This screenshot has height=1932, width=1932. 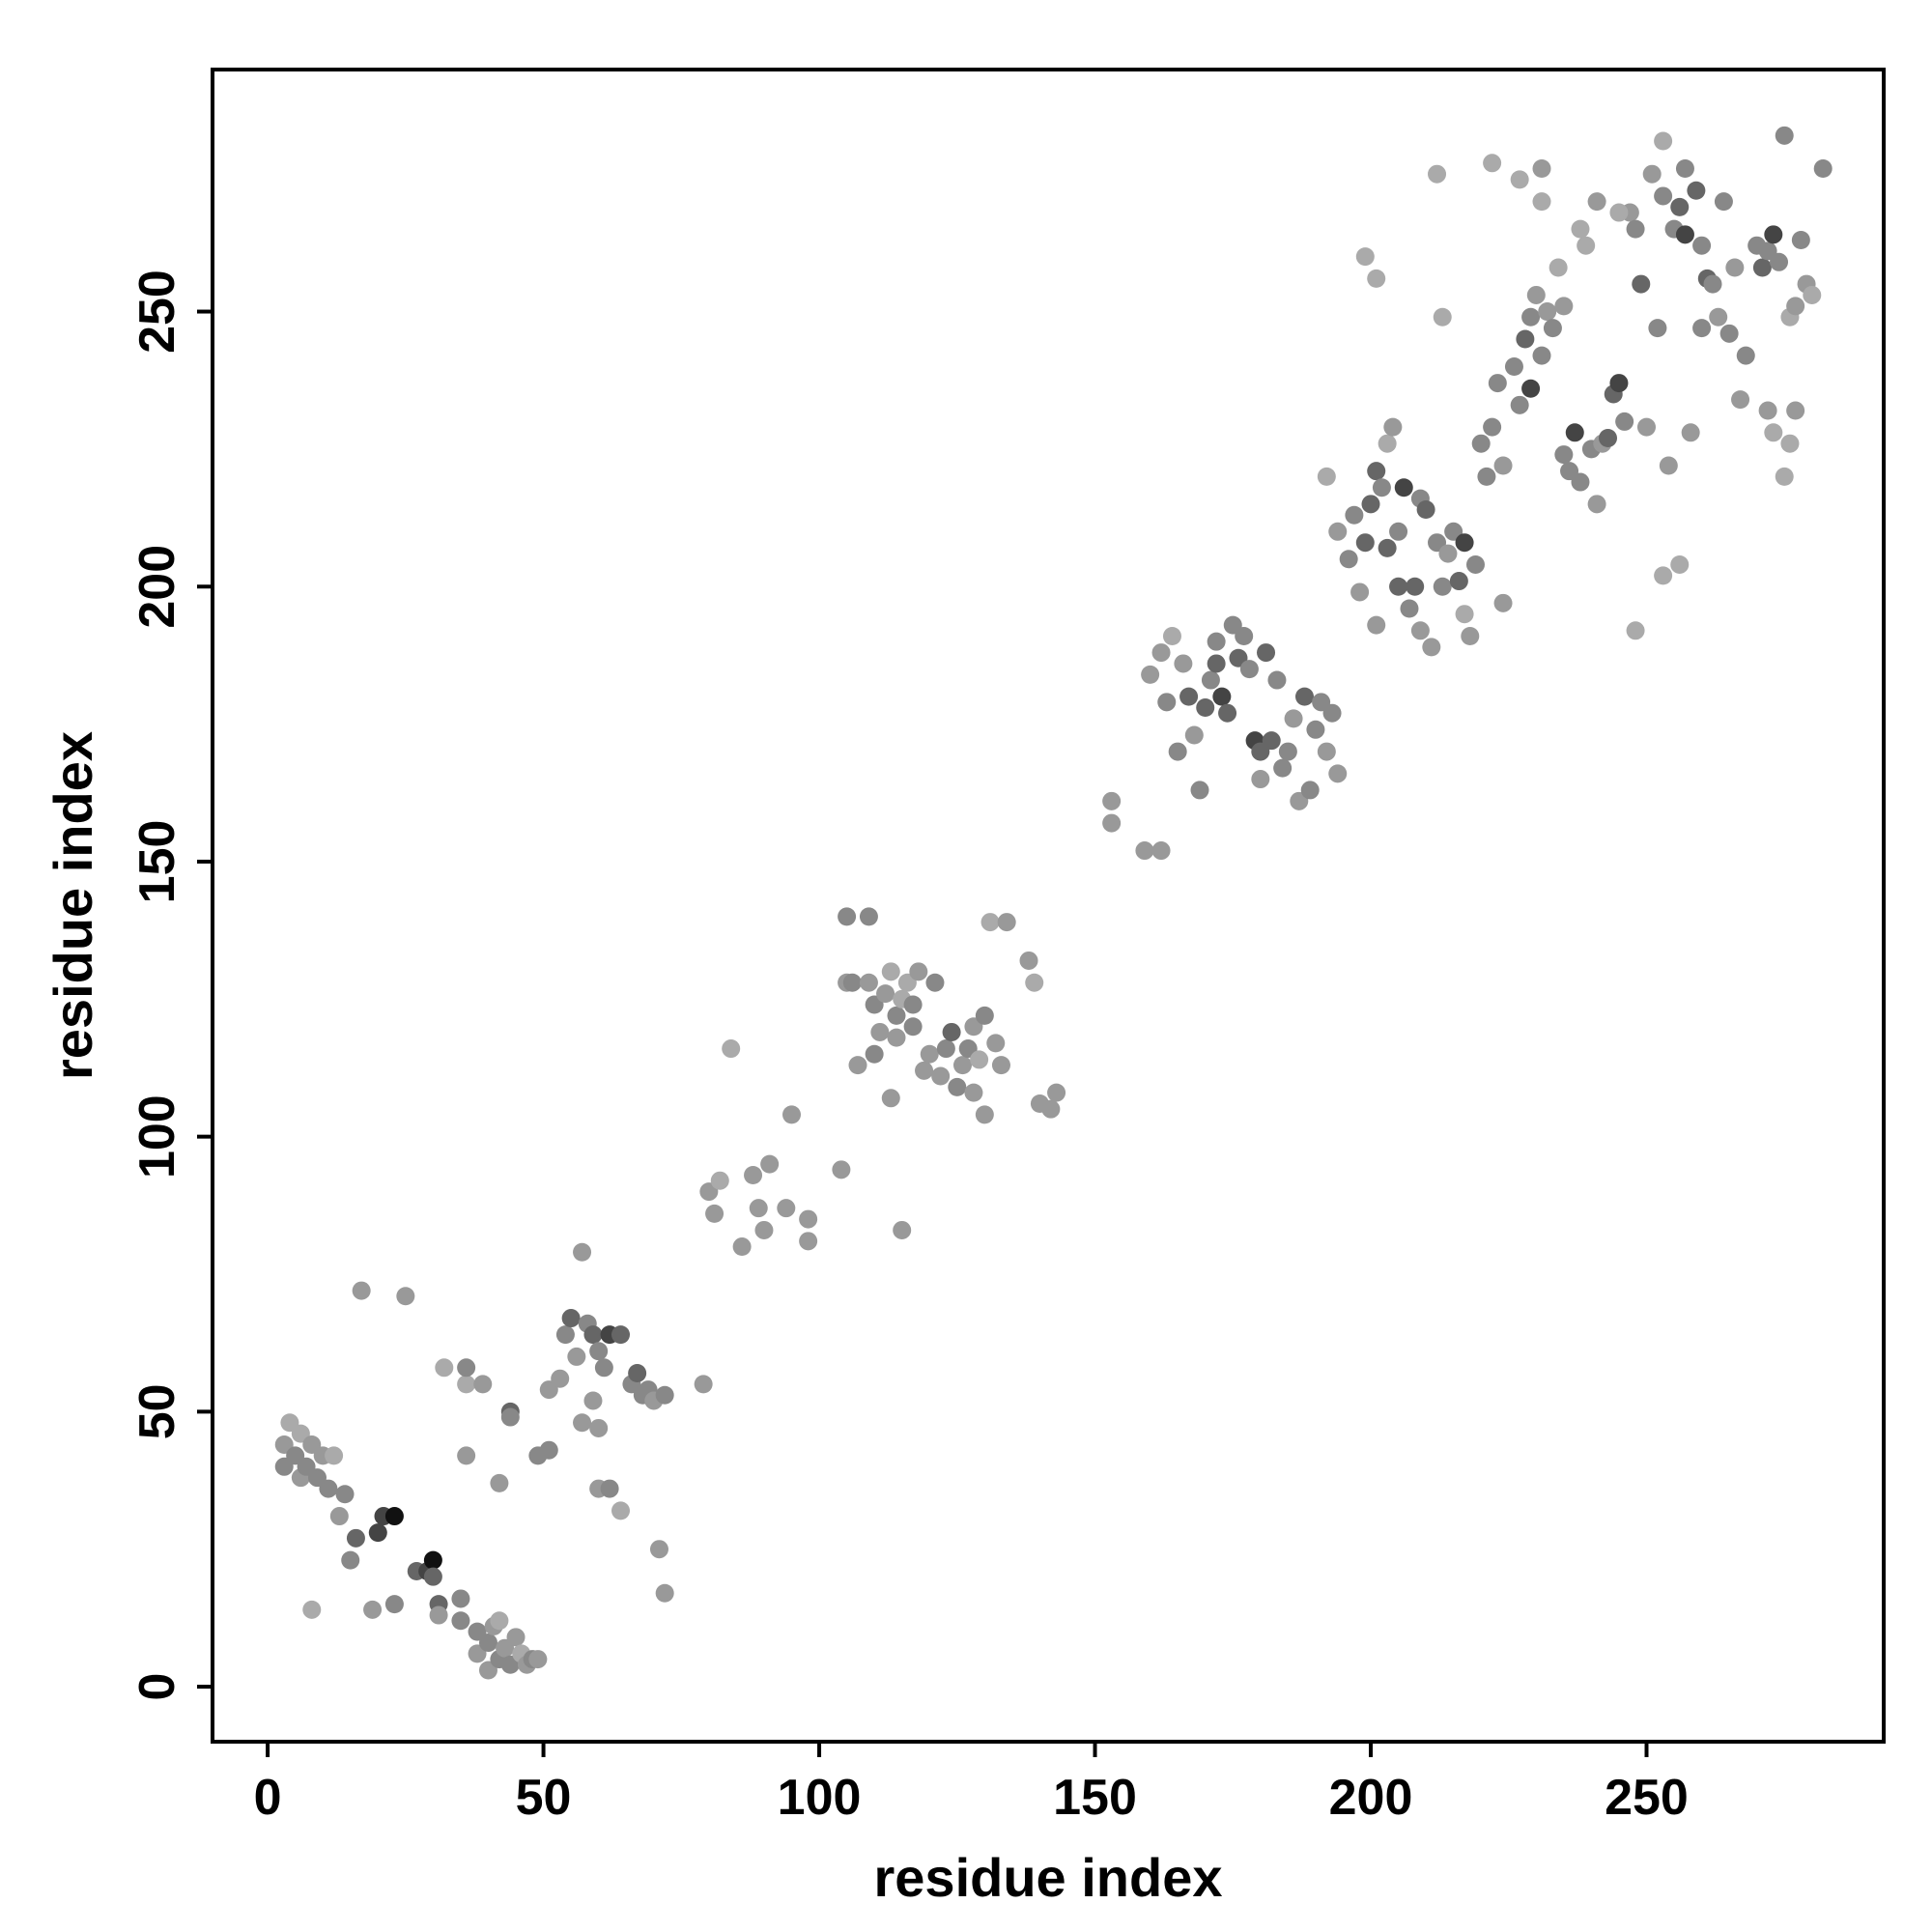 What do you see at coordinates (544, 1798) in the screenshot?
I see `x-tick-label: 50` at bounding box center [544, 1798].